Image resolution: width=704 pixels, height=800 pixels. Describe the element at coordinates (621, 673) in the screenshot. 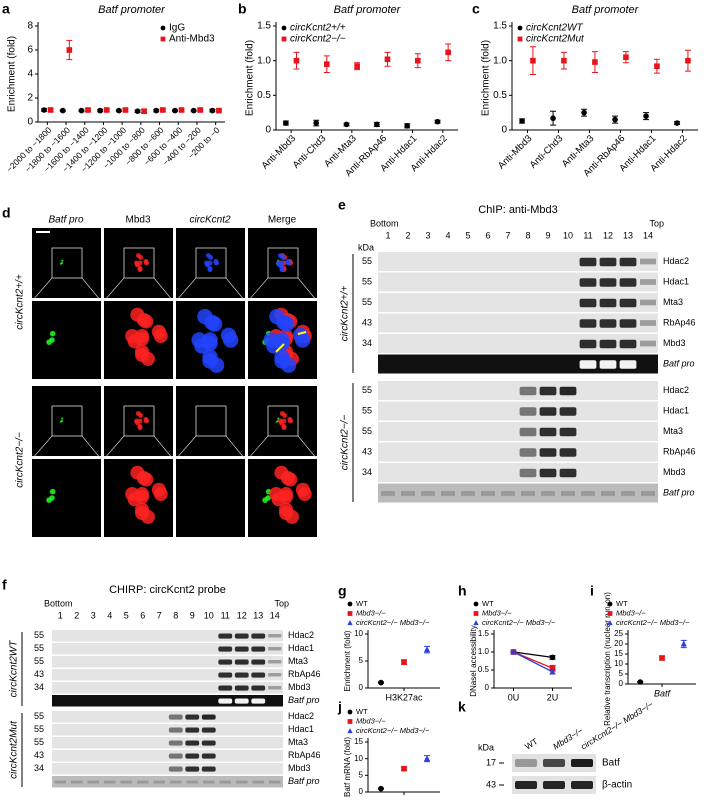

I see `y-tick-label: 5` at that location.